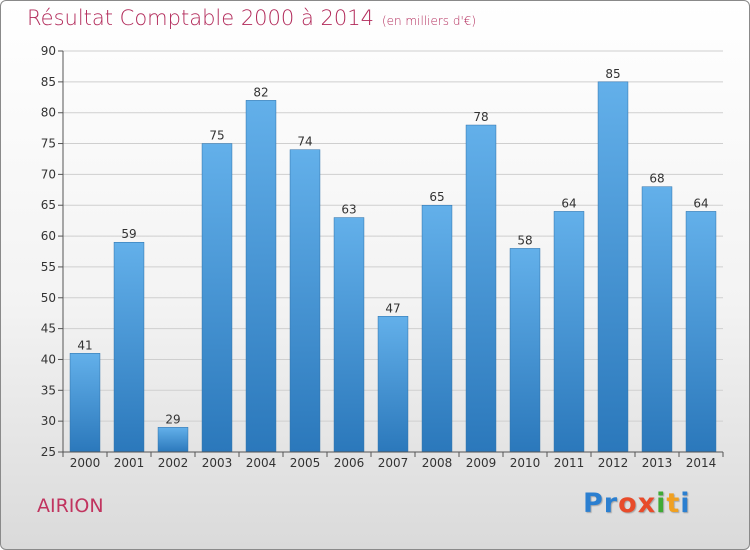 This screenshot has height=550, width=750. What do you see at coordinates (481, 463) in the screenshot?
I see `x-tick-label: 2009` at bounding box center [481, 463].